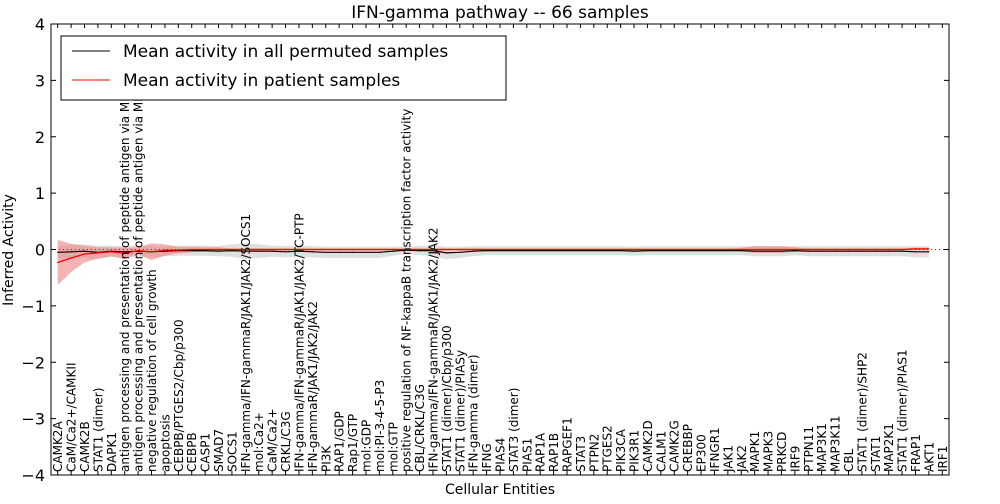  I want to click on x-axis-label: Cellular Entities, so click(500, 490).